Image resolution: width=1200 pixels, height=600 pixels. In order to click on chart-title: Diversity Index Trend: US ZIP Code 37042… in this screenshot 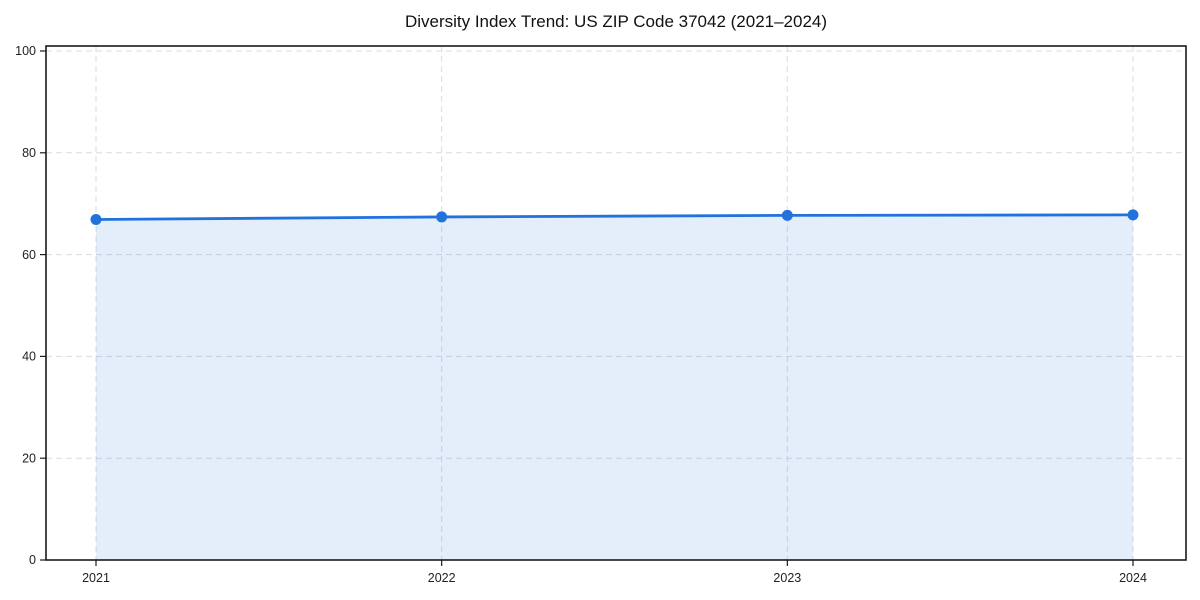, I will do `click(616, 21)`.